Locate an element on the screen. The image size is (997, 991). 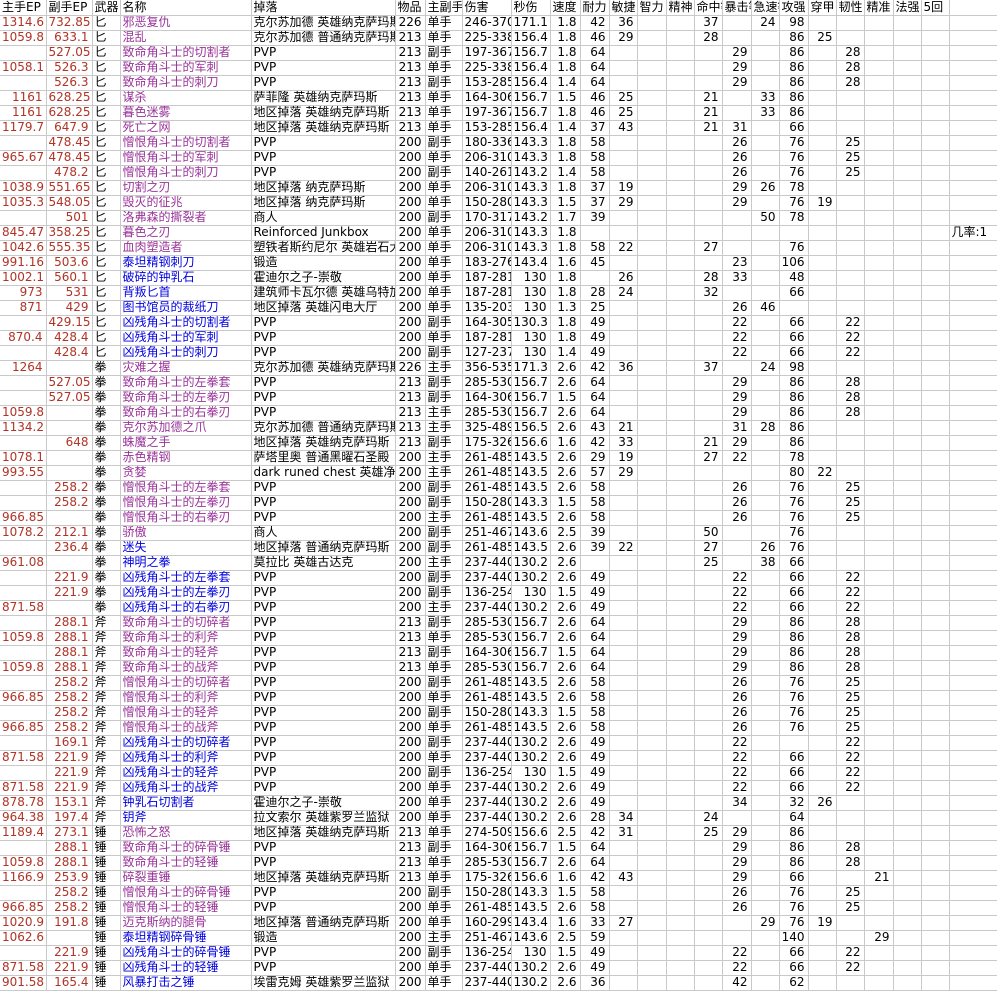
cell-damage: 251-467 is located at coordinates (487, 938).